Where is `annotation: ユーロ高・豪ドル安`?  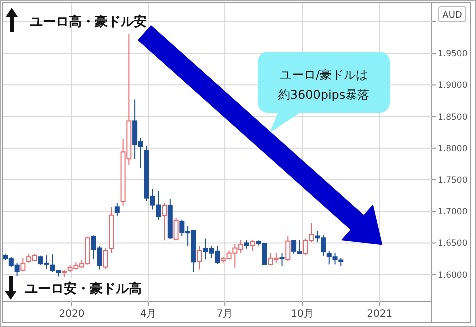 annotation: ユーロ高・豪ドル安 is located at coordinates (88, 22).